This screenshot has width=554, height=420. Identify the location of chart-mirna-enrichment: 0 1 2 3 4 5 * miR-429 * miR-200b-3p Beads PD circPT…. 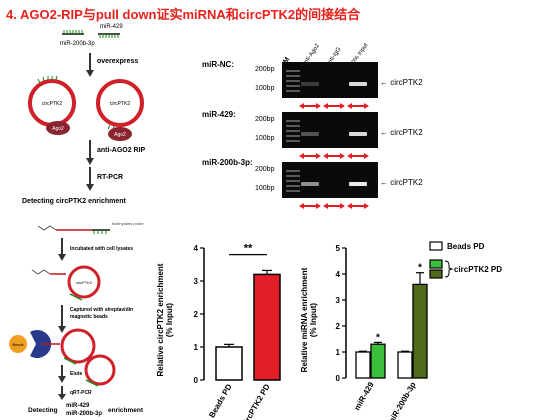
(419, 330).